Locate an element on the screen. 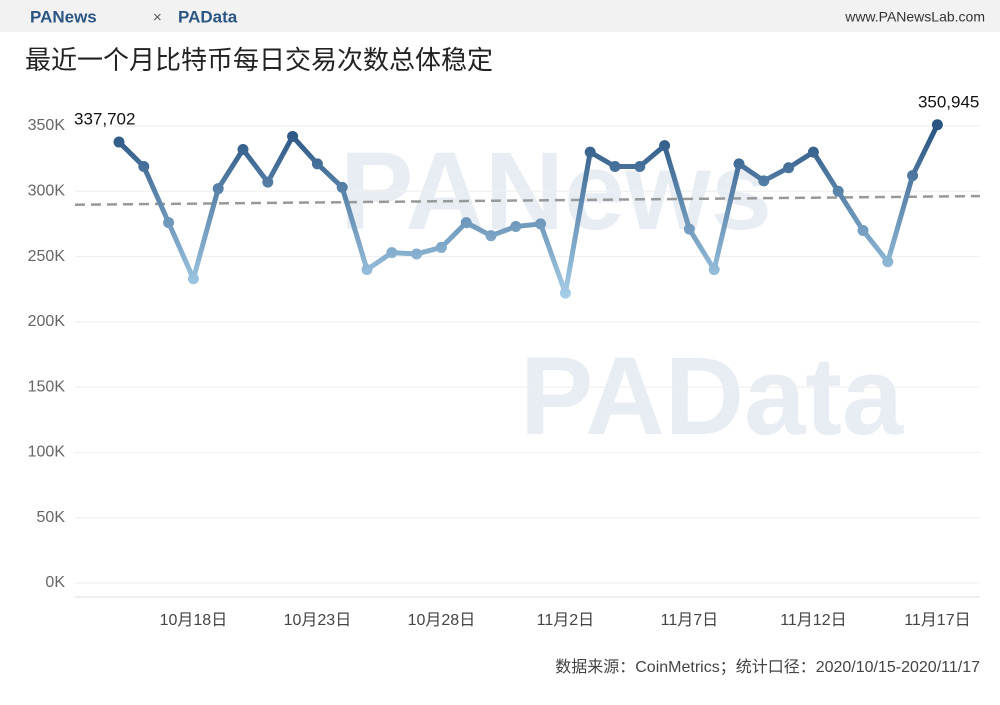  value-label: 350,945 is located at coordinates (948, 101).